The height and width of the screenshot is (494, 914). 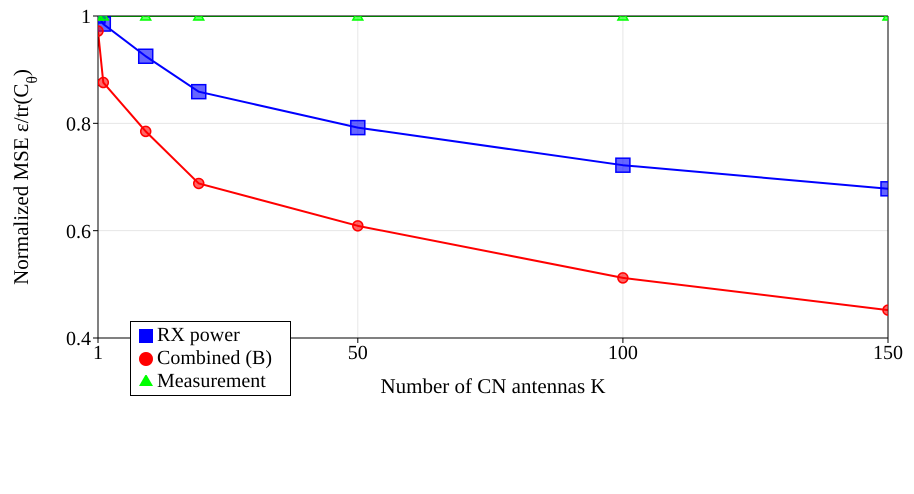 I want to click on x-tick-label: 100, so click(x=623, y=353).